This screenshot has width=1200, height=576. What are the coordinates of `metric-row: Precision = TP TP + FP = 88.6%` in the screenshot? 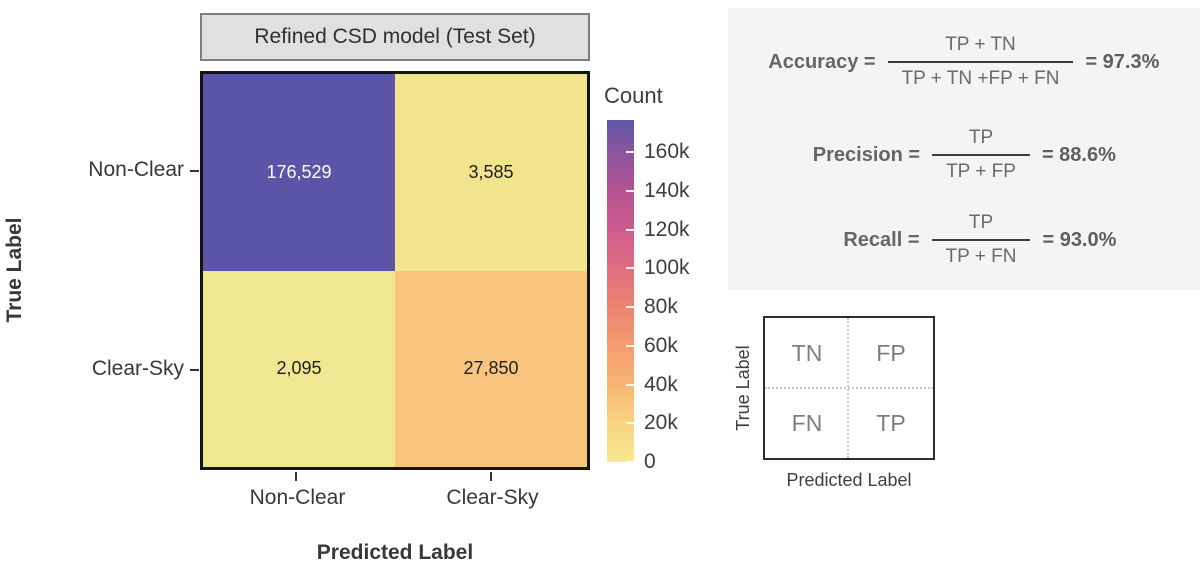 It's located at (964, 155).